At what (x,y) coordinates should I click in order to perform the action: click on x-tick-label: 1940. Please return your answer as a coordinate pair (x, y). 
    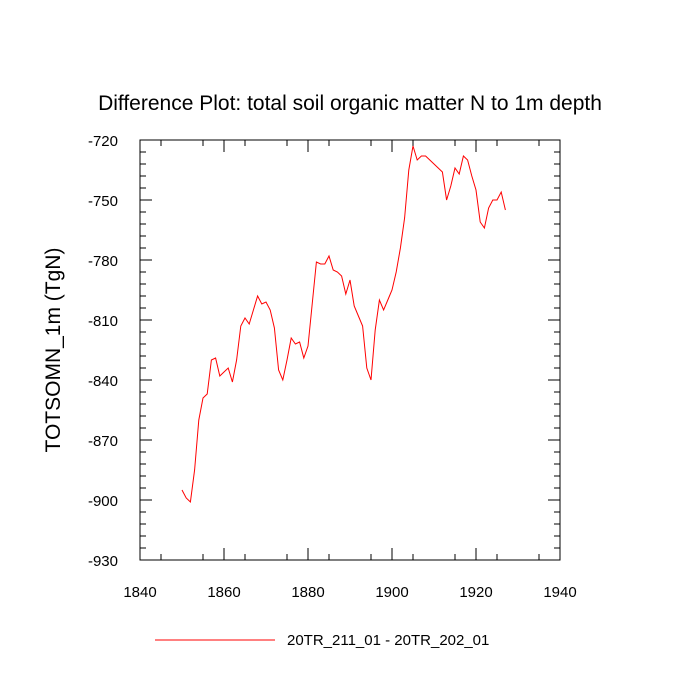
    Looking at the image, I should click on (559, 592).